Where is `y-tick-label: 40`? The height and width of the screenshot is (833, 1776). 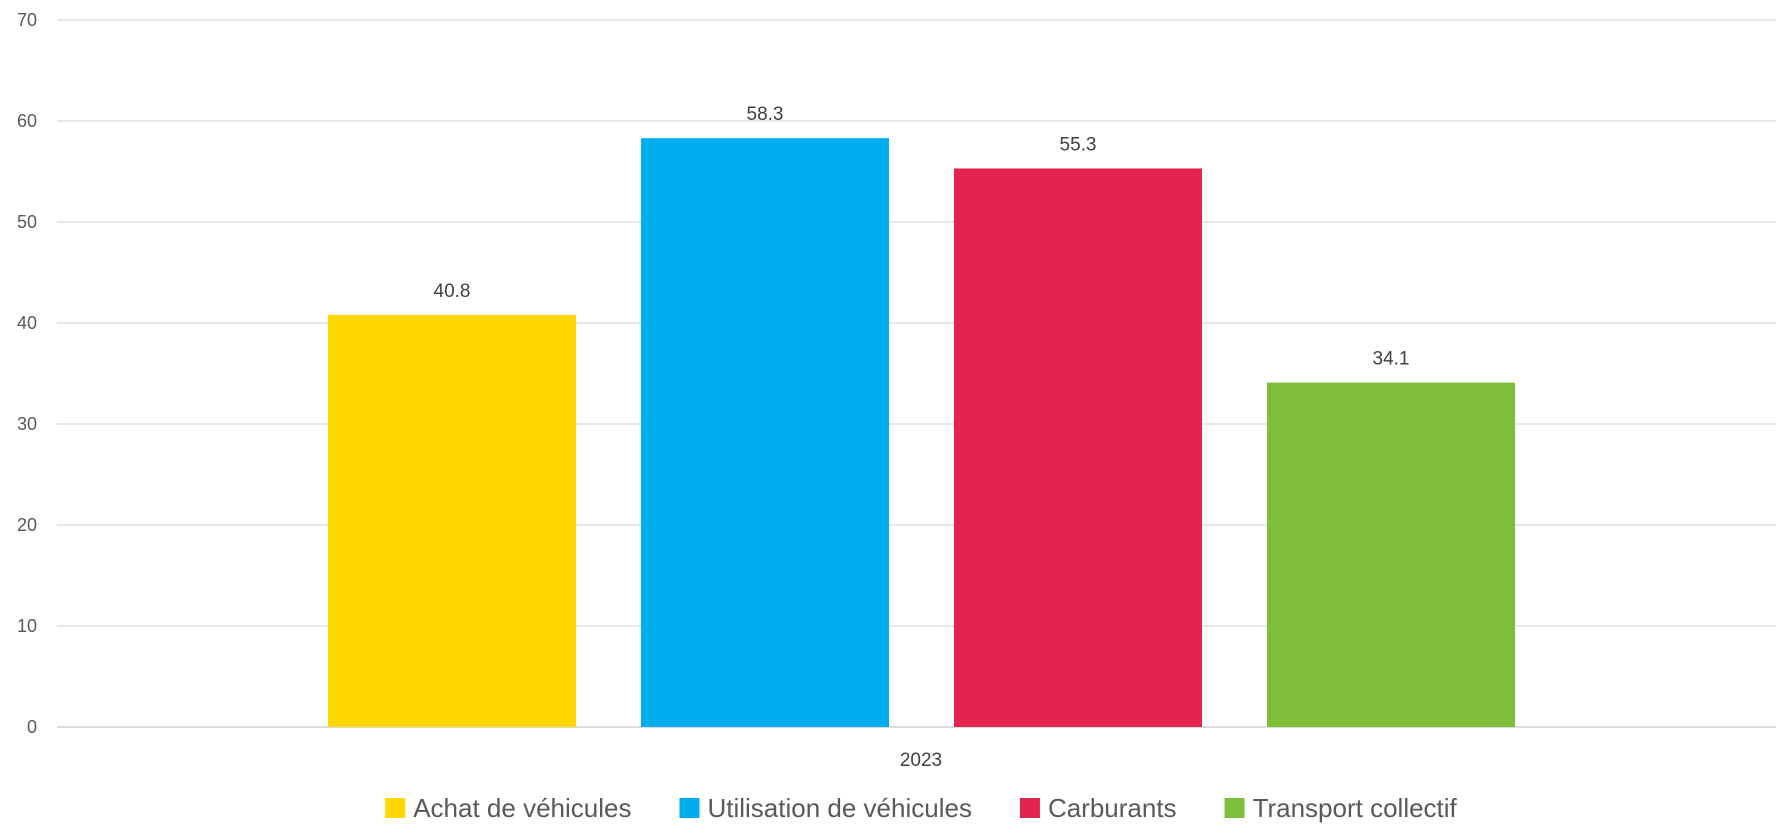
y-tick-label: 40 is located at coordinates (27, 323).